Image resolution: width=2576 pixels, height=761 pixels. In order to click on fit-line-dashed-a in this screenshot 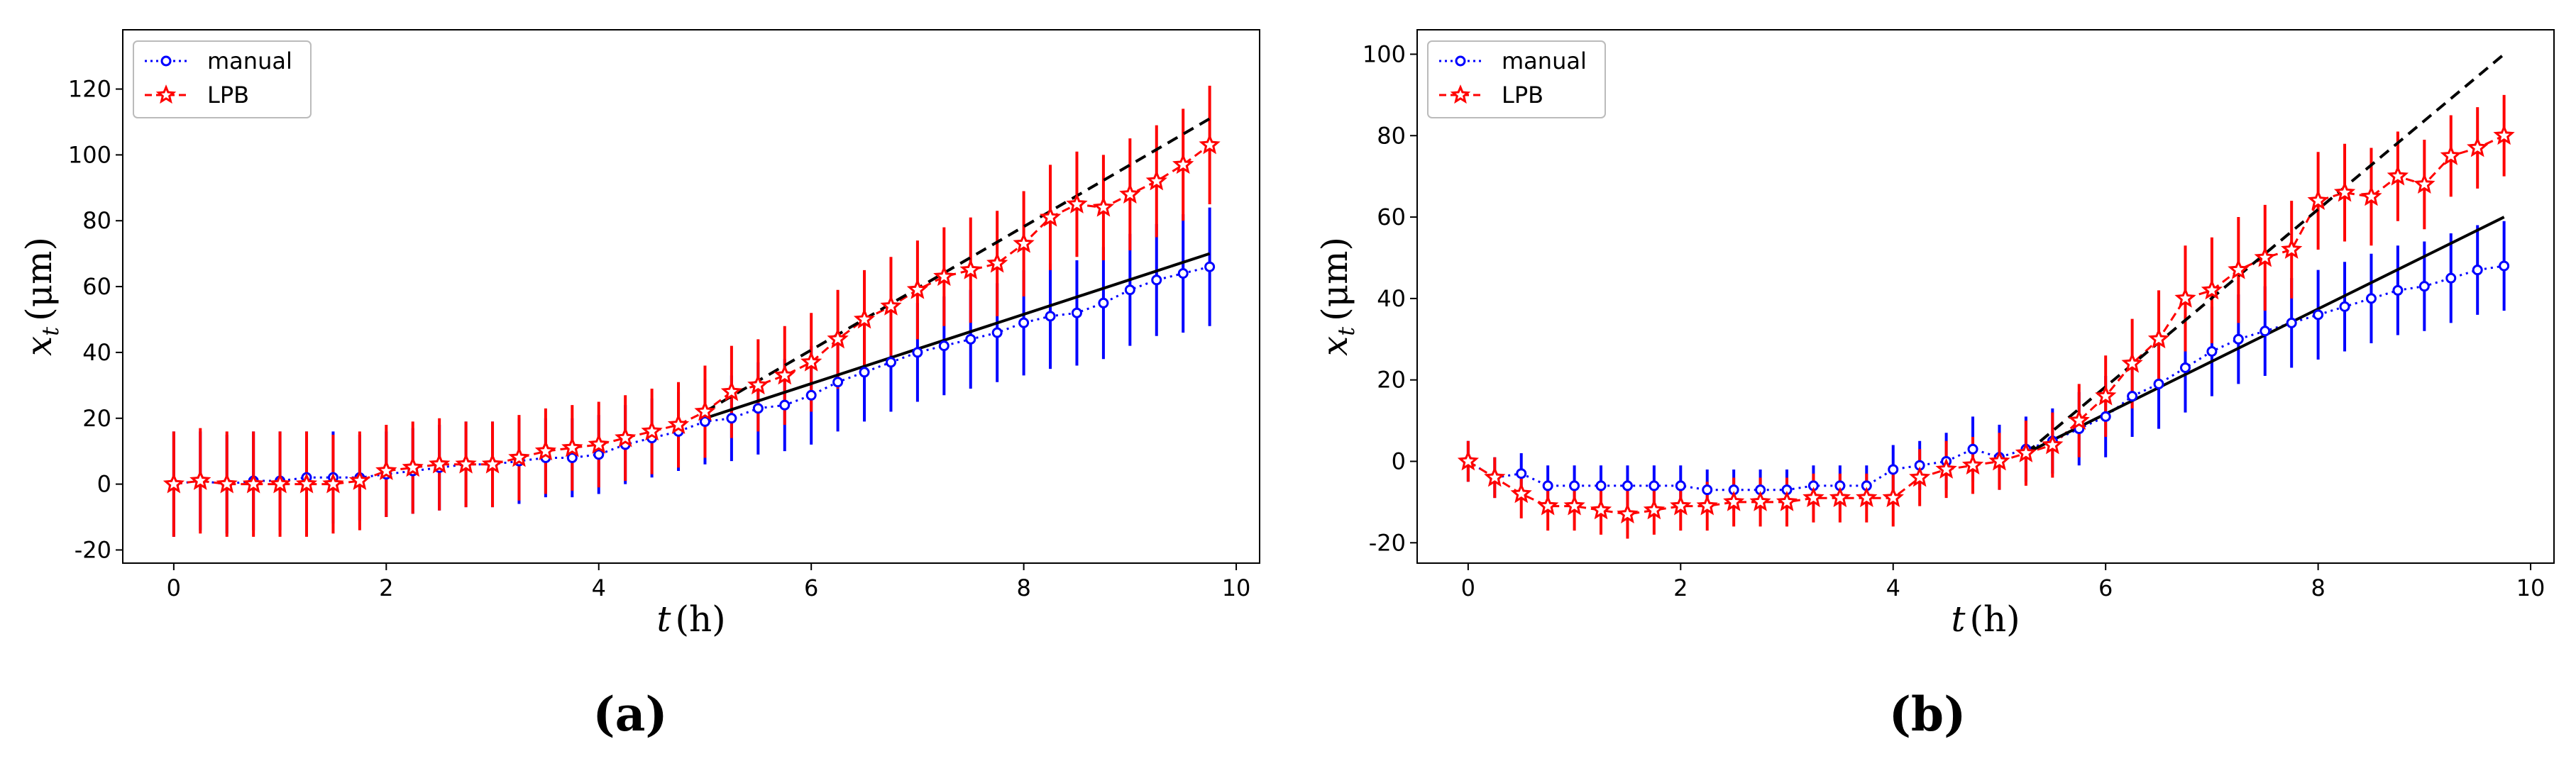, I will do `click(957, 265)`.